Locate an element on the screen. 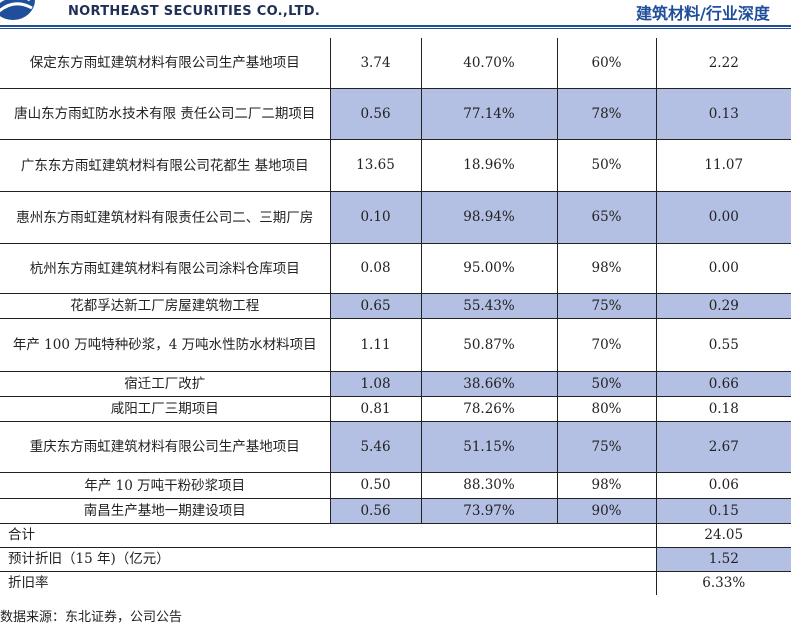 The height and width of the screenshot is (625, 791). header-rule-thin is located at coordinates (395, 28).